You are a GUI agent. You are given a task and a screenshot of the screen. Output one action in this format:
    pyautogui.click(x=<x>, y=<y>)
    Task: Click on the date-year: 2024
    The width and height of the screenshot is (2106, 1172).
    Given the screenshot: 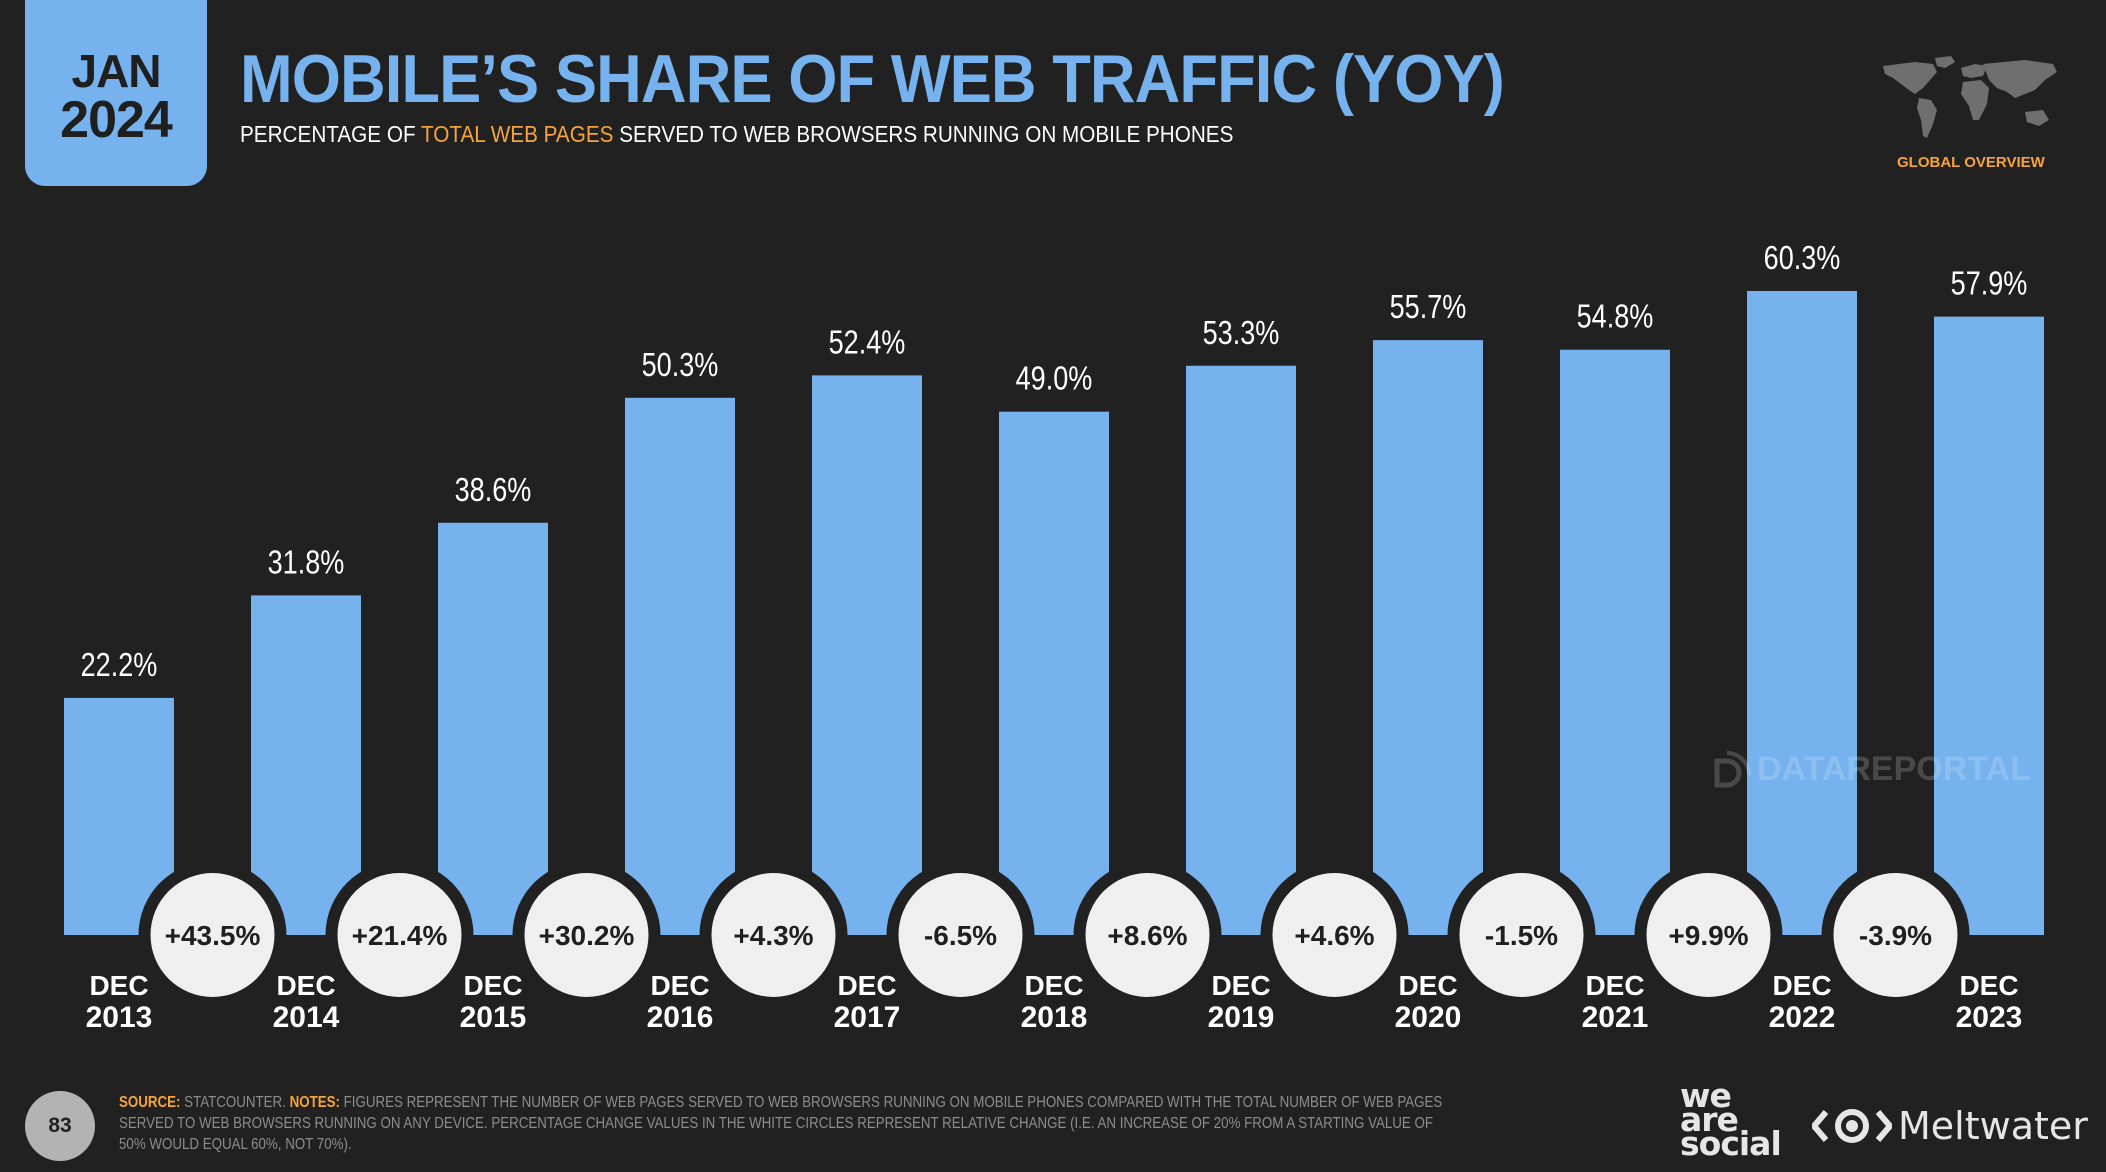 What is the action you would take?
    pyautogui.click(x=116, y=120)
    